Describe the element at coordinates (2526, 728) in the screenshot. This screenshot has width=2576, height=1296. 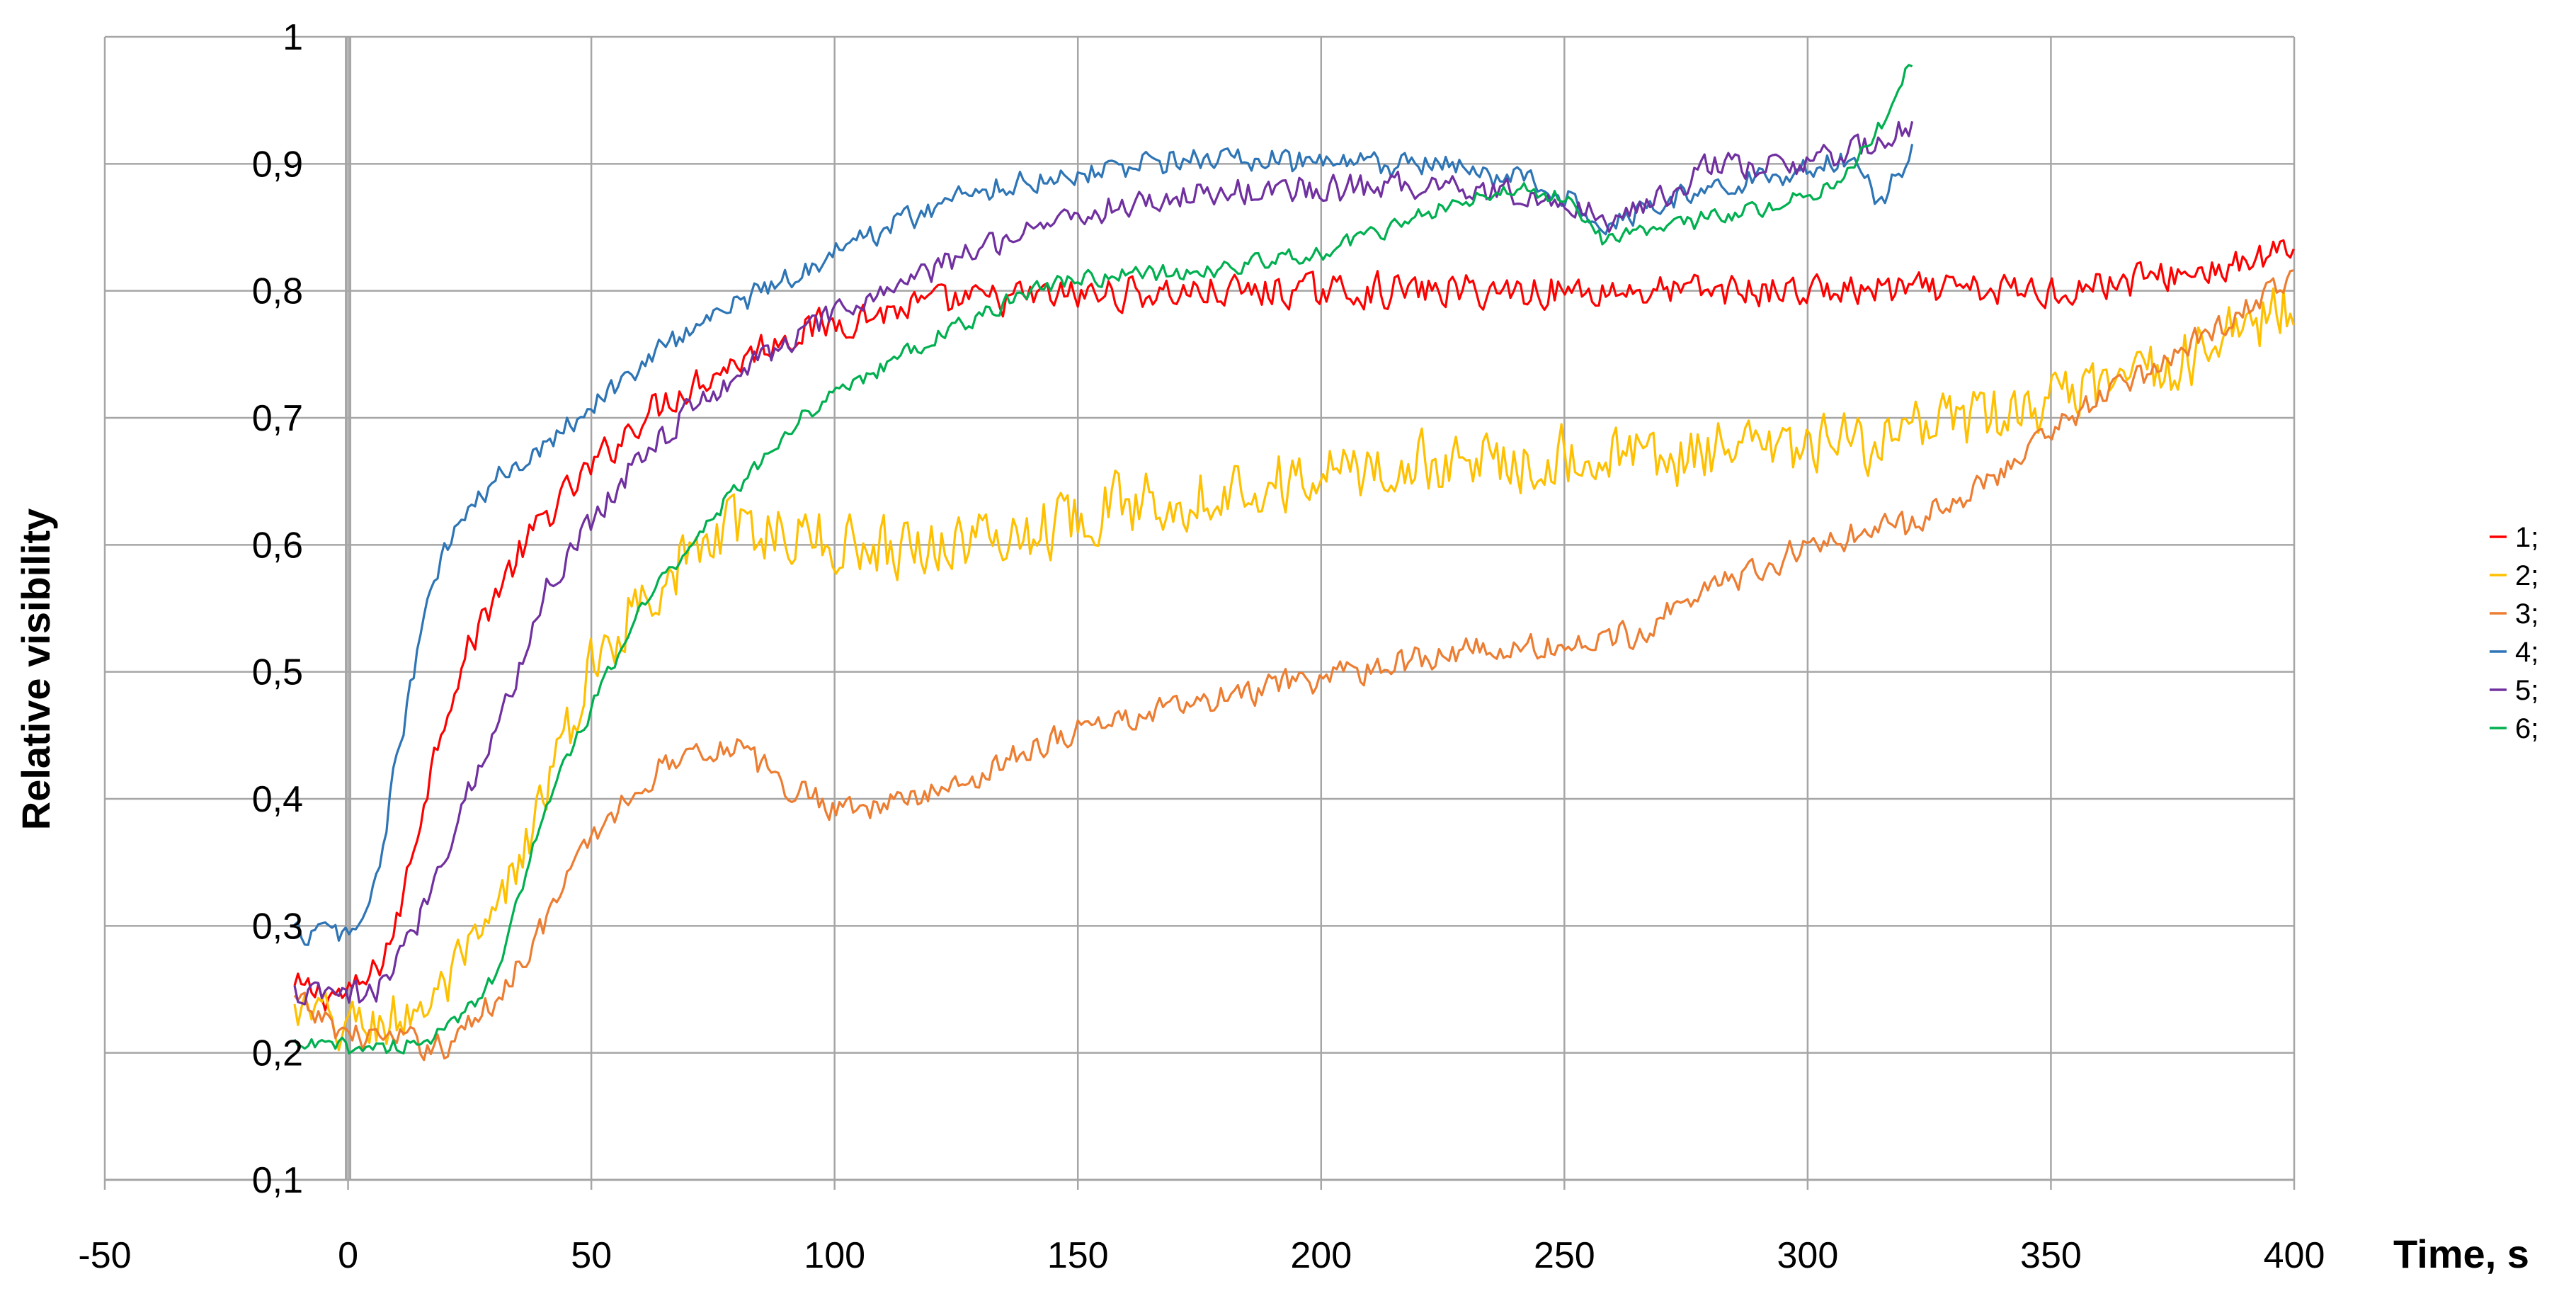
I see `legend-label-6: 6;` at that location.